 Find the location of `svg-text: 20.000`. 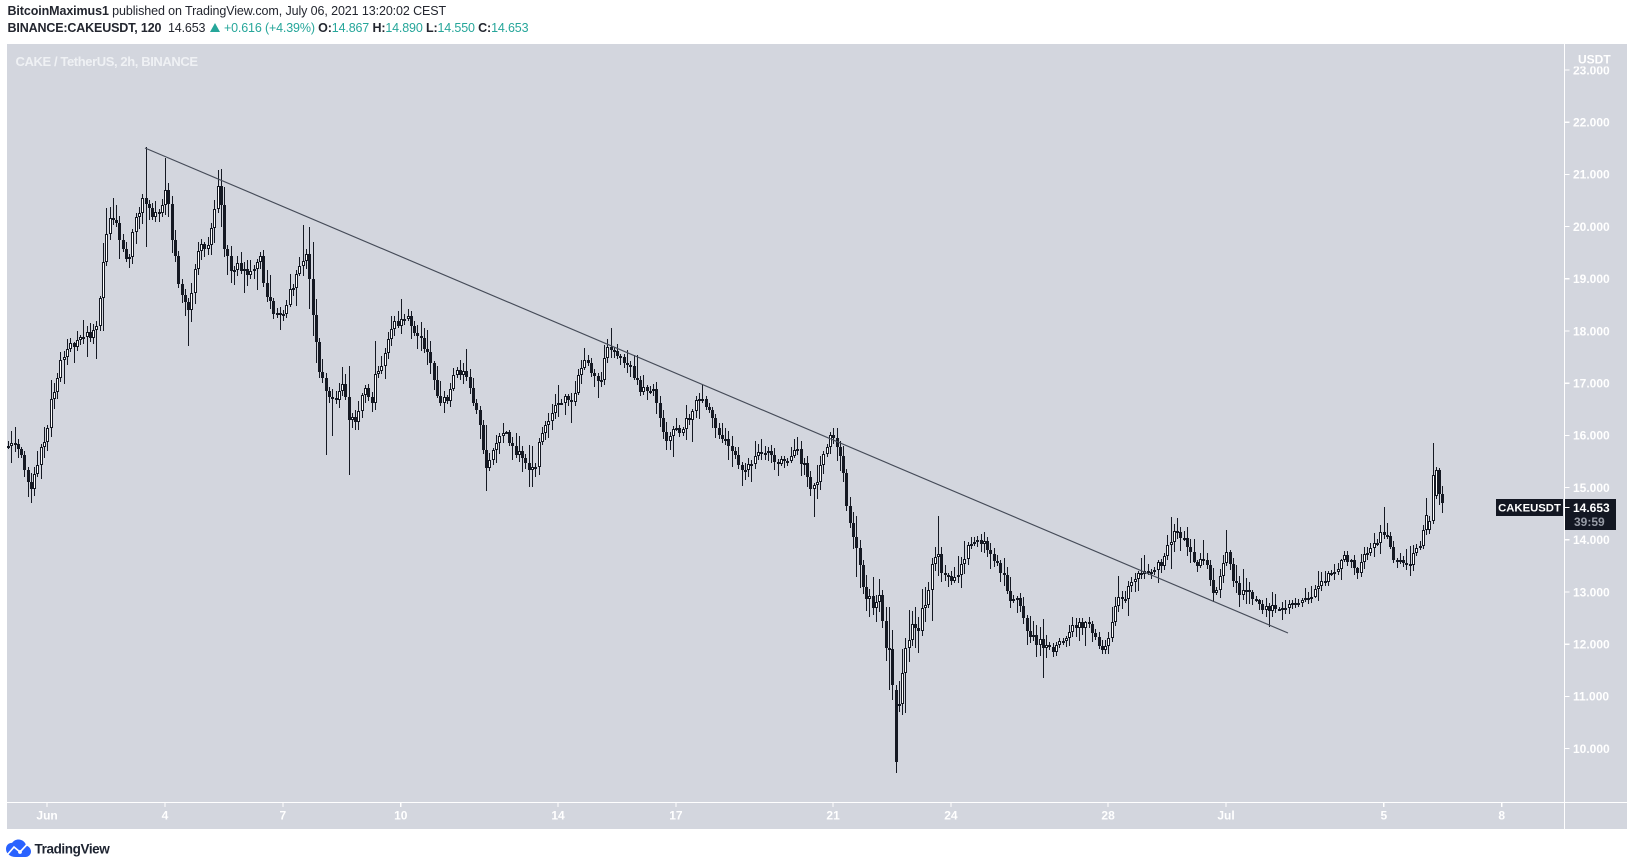

svg-text: 20.000 is located at coordinates (1591, 227).